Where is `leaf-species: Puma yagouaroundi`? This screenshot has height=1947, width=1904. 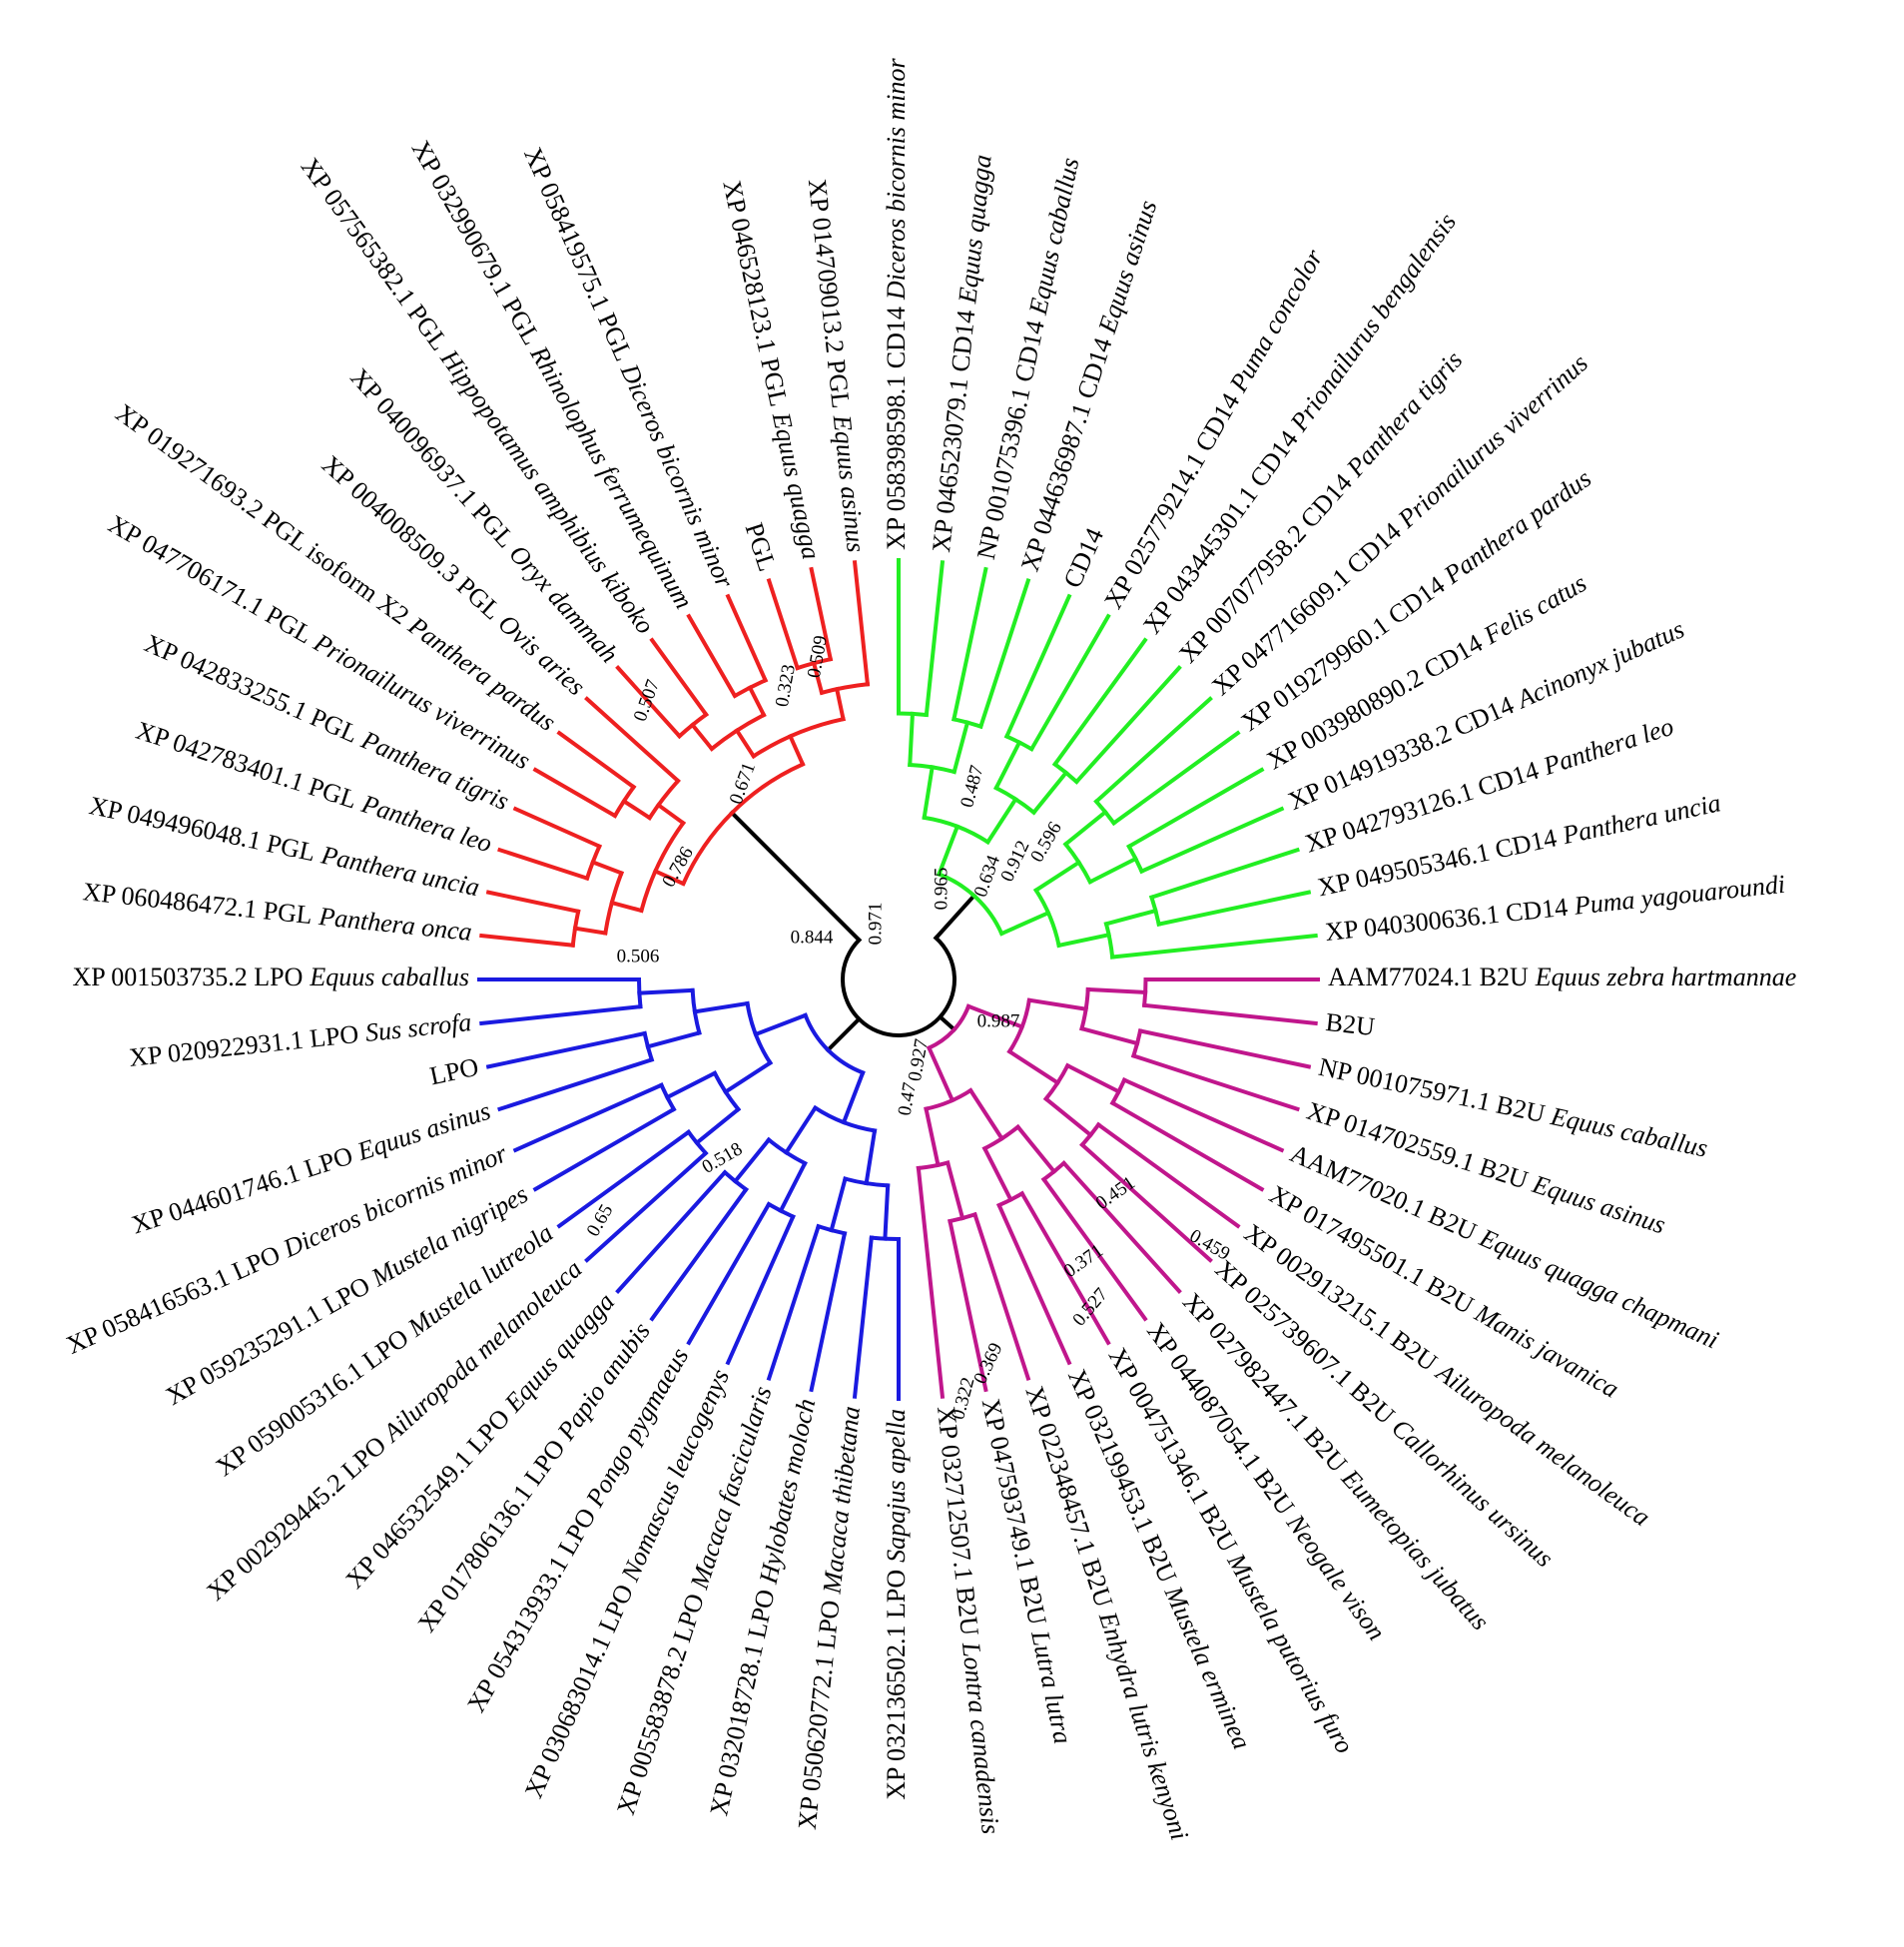 leaf-species: Puma yagouaroundi is located at coordinates (1679, 896).